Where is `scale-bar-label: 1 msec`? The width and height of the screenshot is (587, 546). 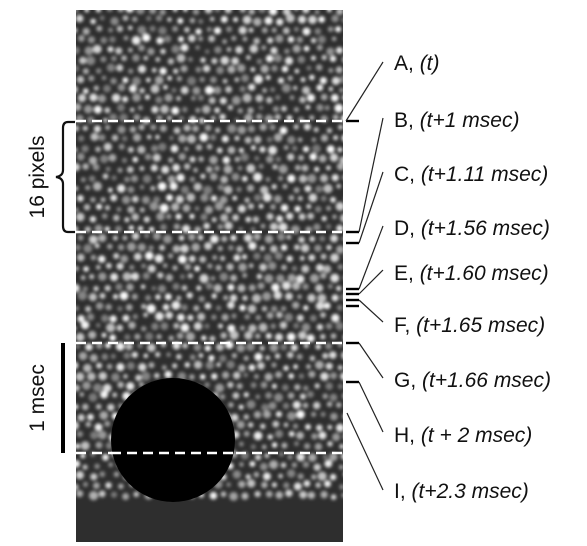
scale-bar-label: 1 msec is located at coordinates (37, 398).